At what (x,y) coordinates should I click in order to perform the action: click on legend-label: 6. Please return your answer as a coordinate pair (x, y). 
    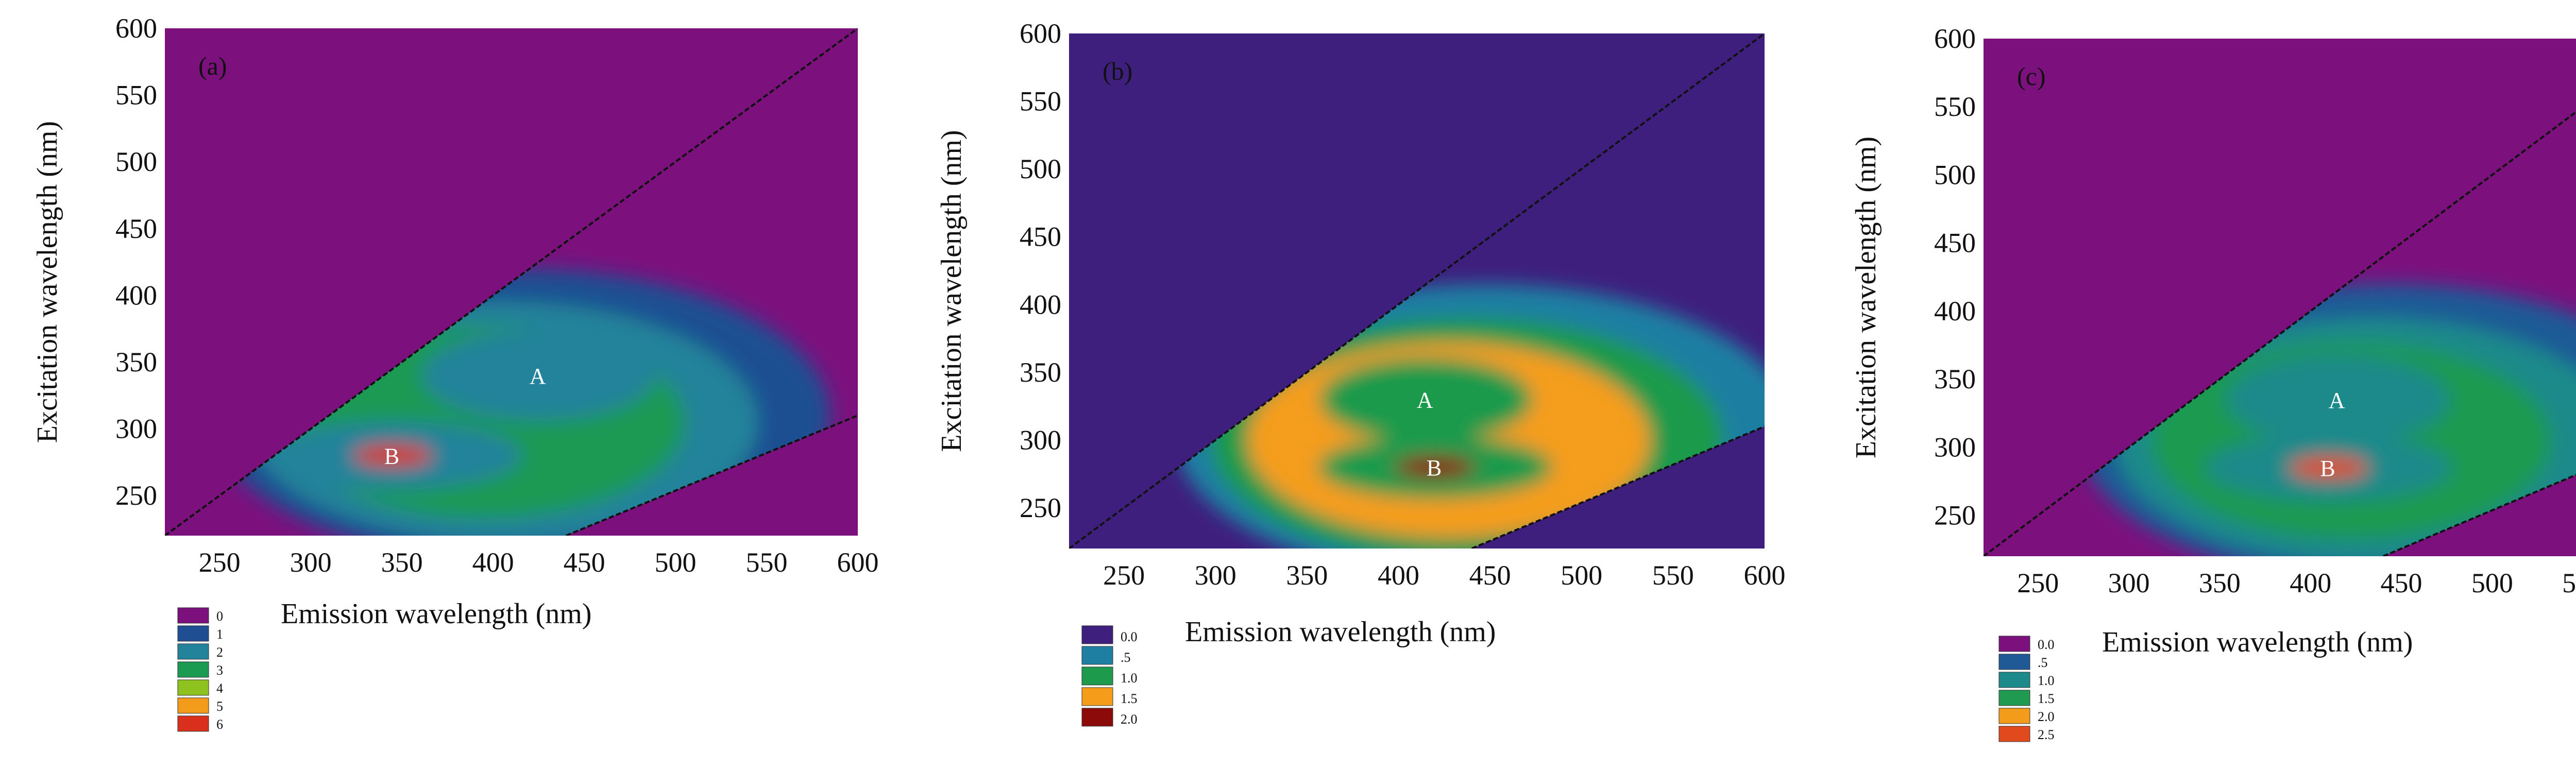
    Looking at the image, I should click on (219, 724).